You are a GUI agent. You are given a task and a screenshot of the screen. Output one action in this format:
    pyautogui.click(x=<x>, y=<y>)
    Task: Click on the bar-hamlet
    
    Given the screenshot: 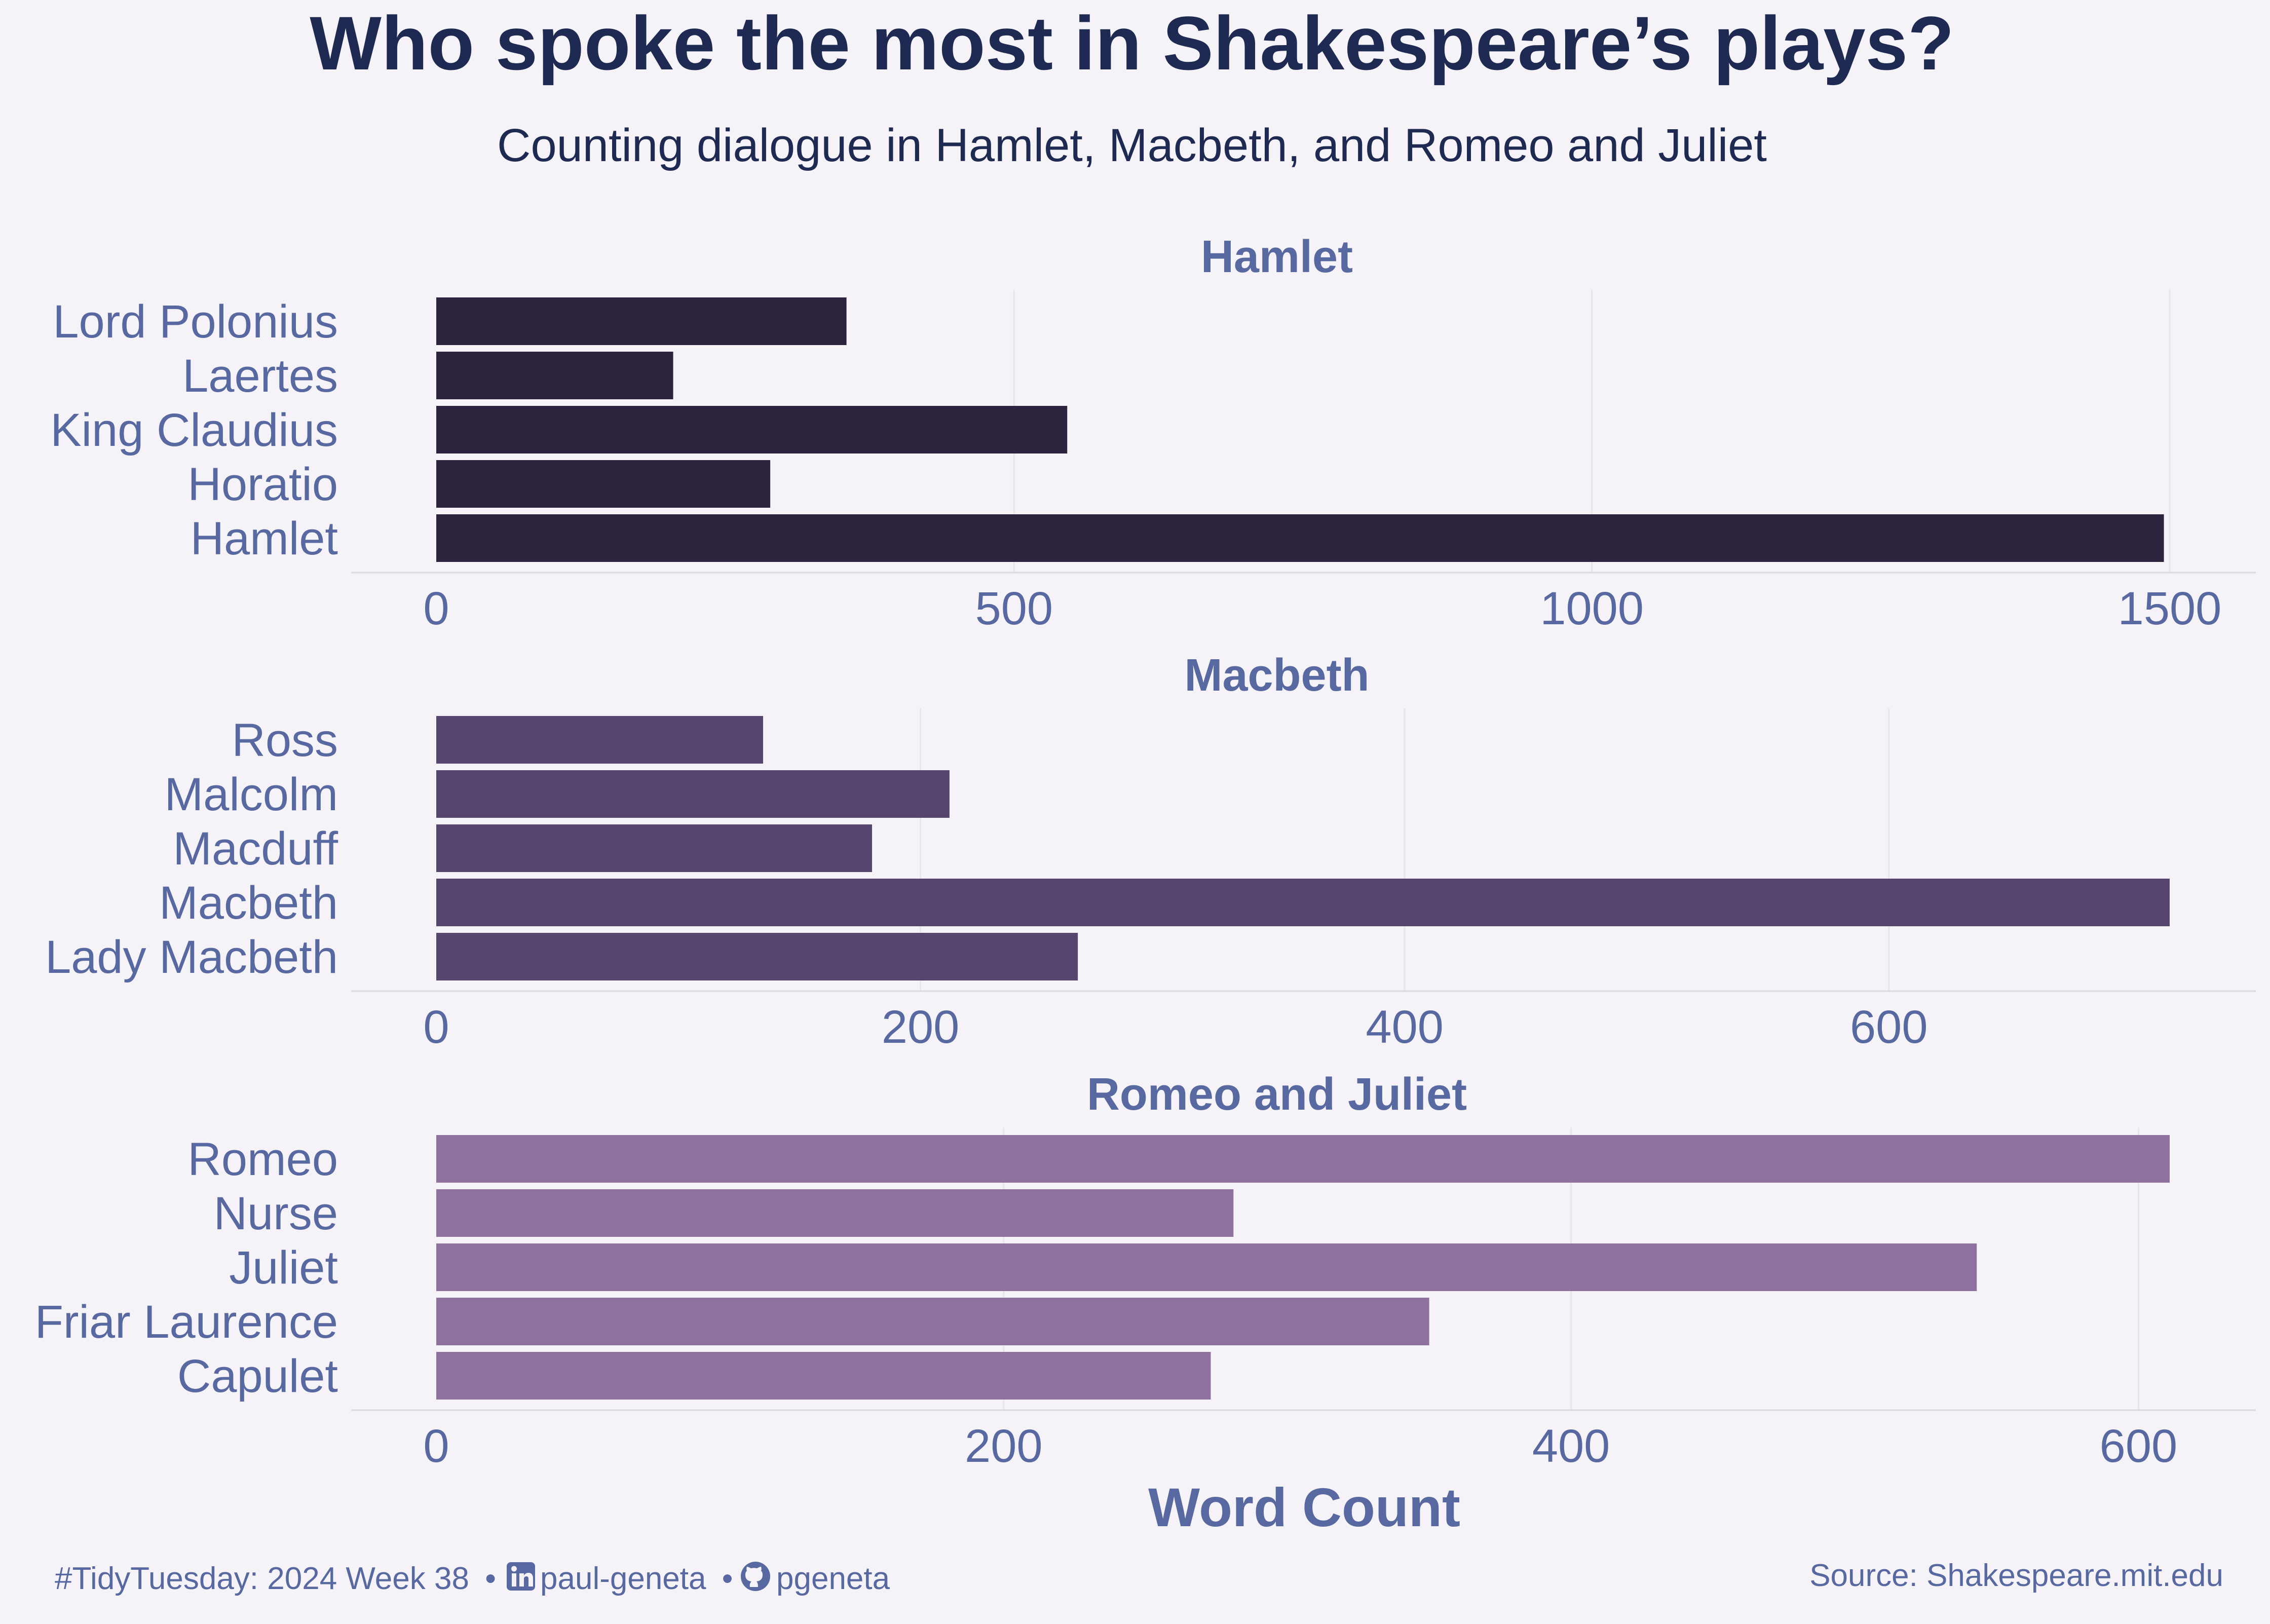 What is the action you would take?
    pyautogui.click(x=1300, y=538)
    